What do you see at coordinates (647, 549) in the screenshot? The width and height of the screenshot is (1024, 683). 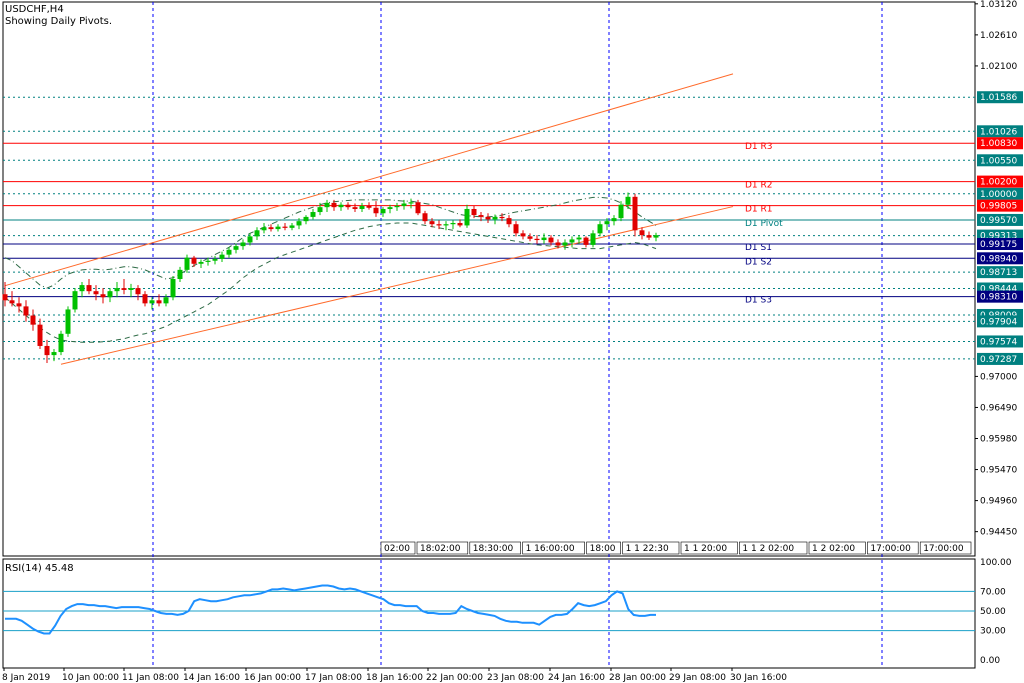 I see `time-strip-label: 1 1 22:30` at bounding box center [647, 549].